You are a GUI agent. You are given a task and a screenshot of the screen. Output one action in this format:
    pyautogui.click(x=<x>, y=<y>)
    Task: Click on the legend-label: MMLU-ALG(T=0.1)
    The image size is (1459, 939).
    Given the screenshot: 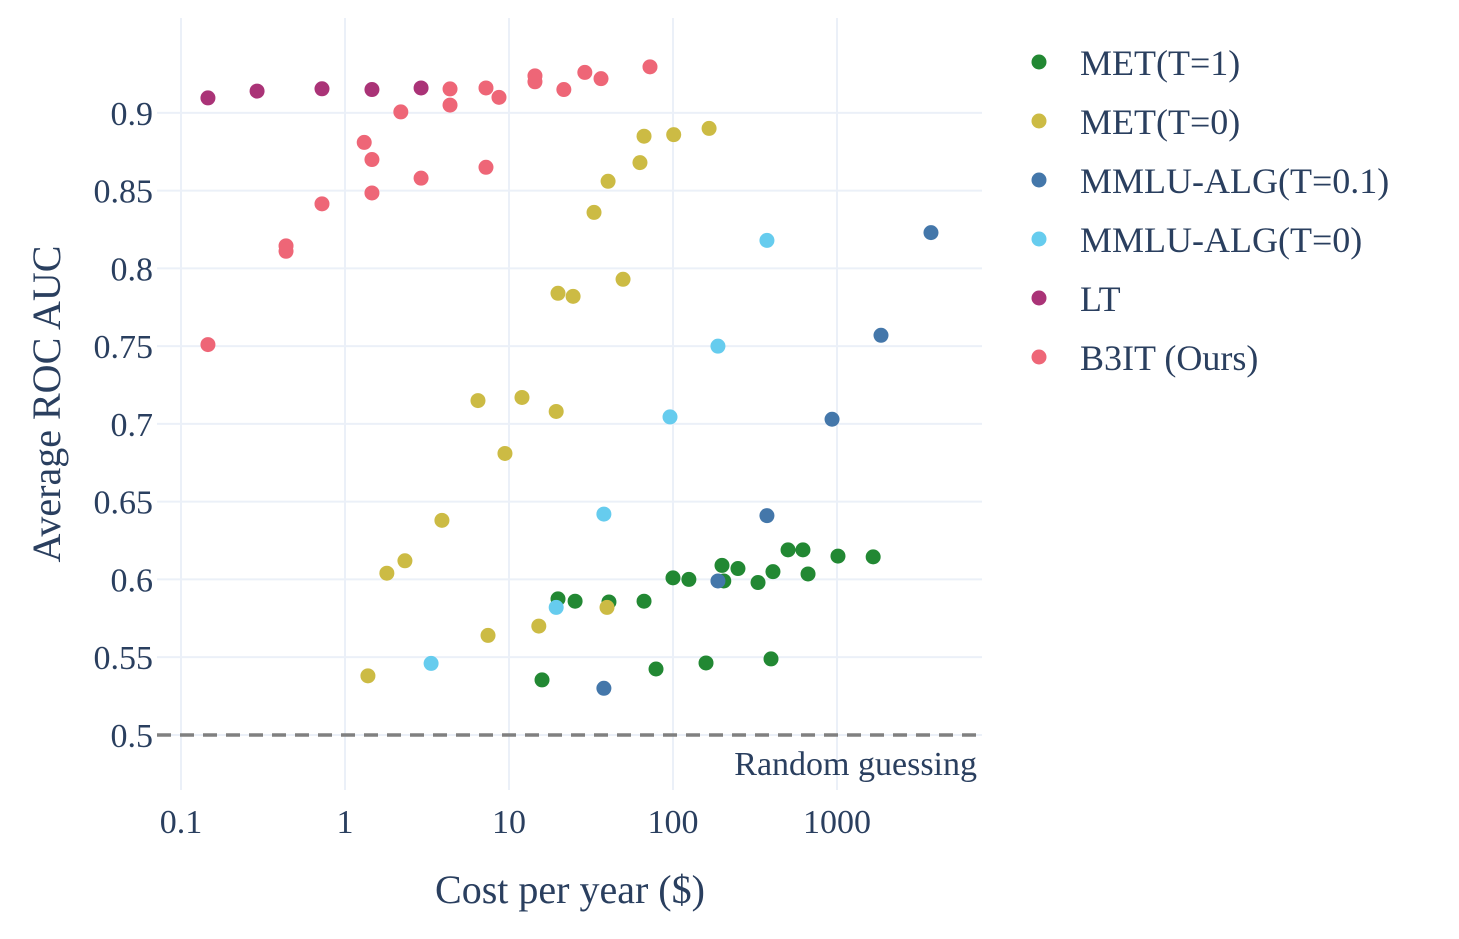 What is the action you would take?
    pyautogui.click(x=1234, y=181)
    